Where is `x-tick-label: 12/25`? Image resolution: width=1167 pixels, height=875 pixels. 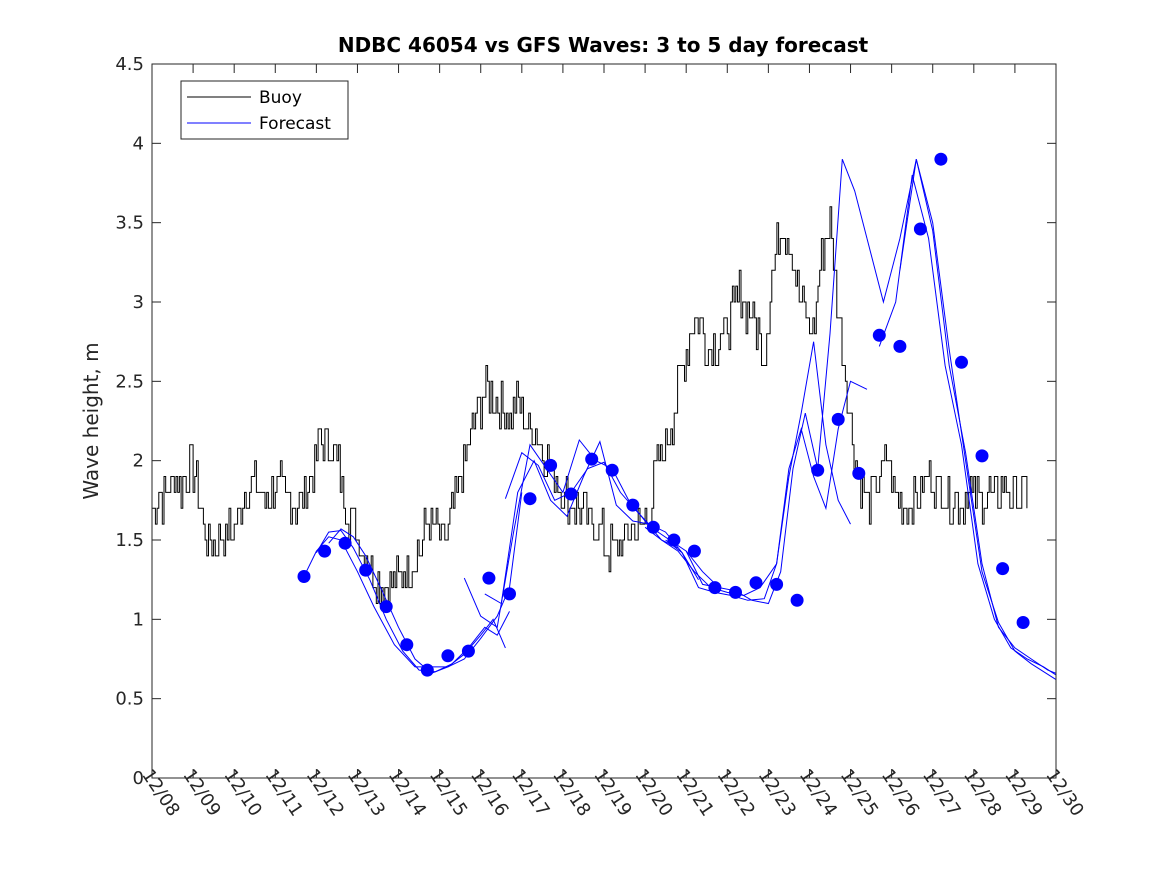
x-tick-label: 12/25 is located at coordinates (859, 793).